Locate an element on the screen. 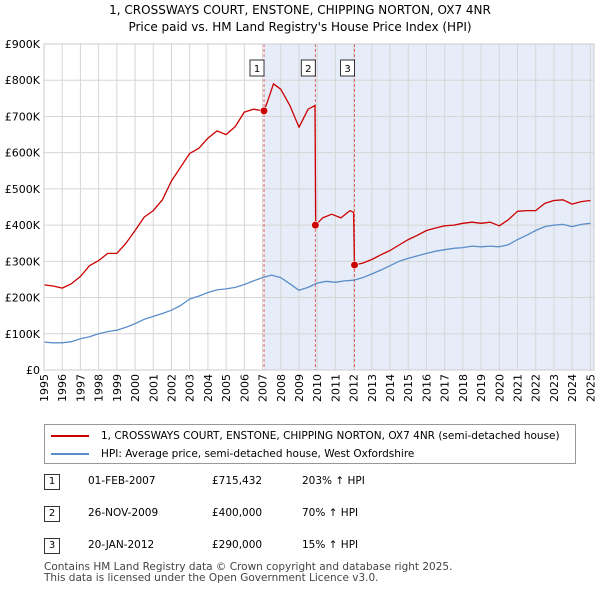 The width and height of the screenshot is (600, 590). x-tick-label: 2011 is located at coordinates (335, 388).